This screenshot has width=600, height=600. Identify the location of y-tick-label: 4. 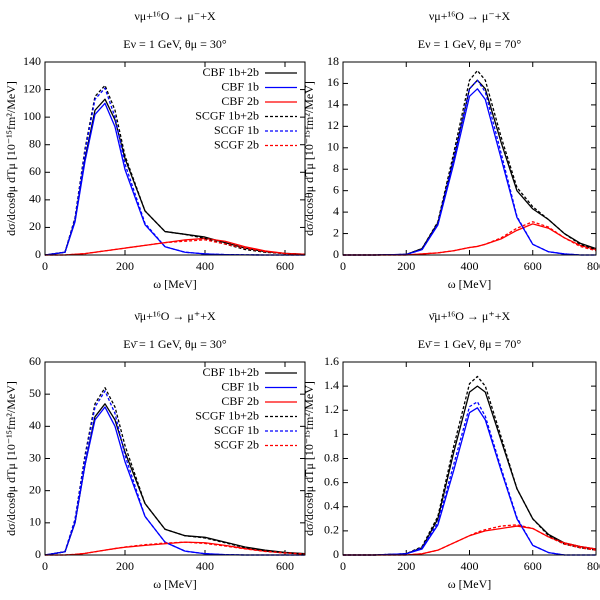
(336, 211).